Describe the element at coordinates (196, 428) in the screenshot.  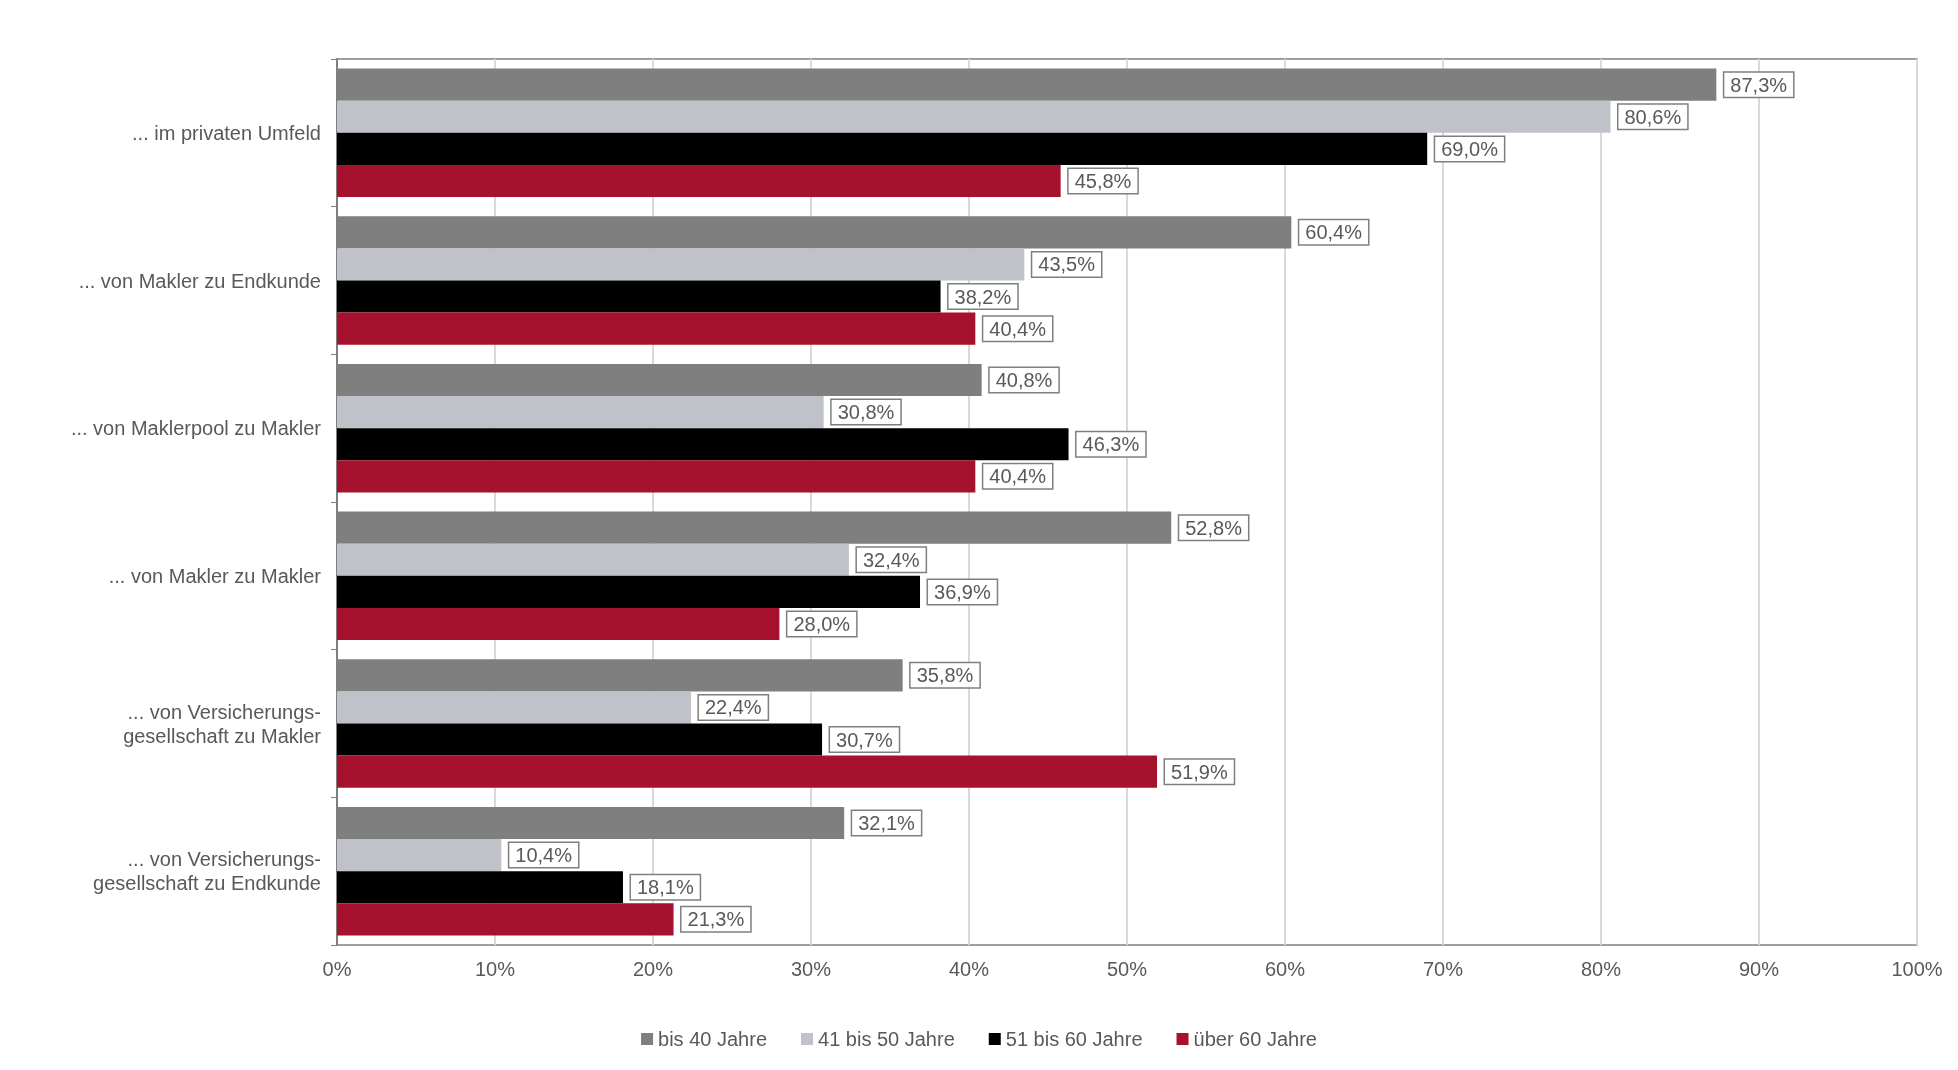
I see `y-tick-label: ... von Maklerpool zu Makler` at that location.